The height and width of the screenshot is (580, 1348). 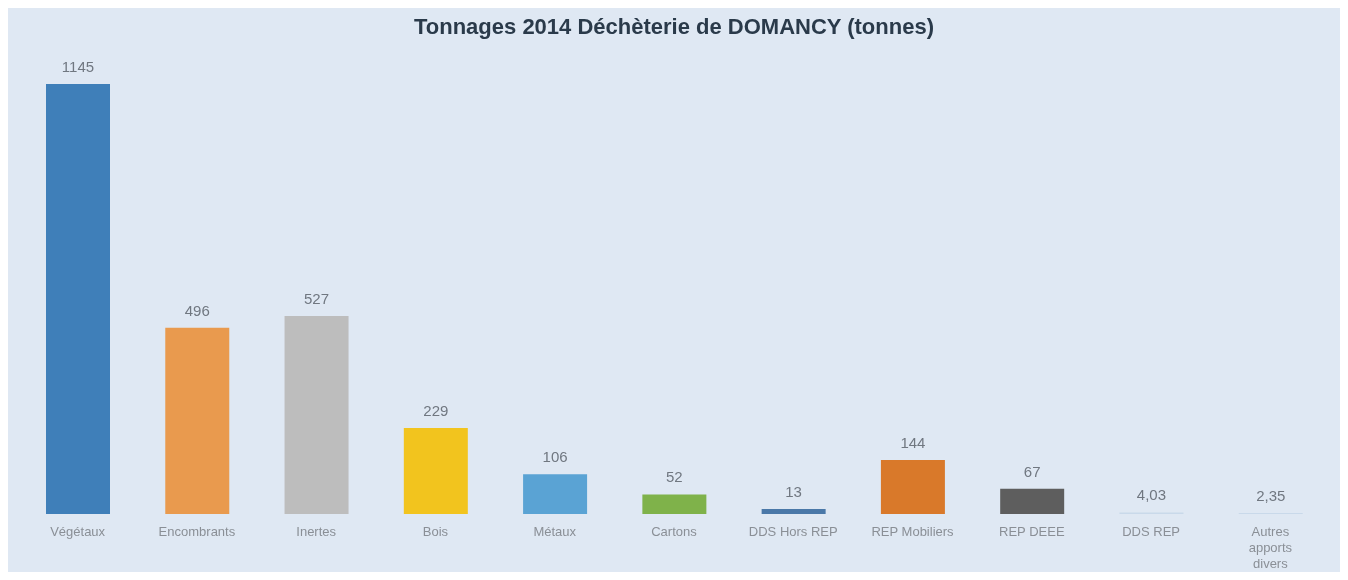 I want to click on x-tick-label: DDS REP, so click(x=1151, y=531).